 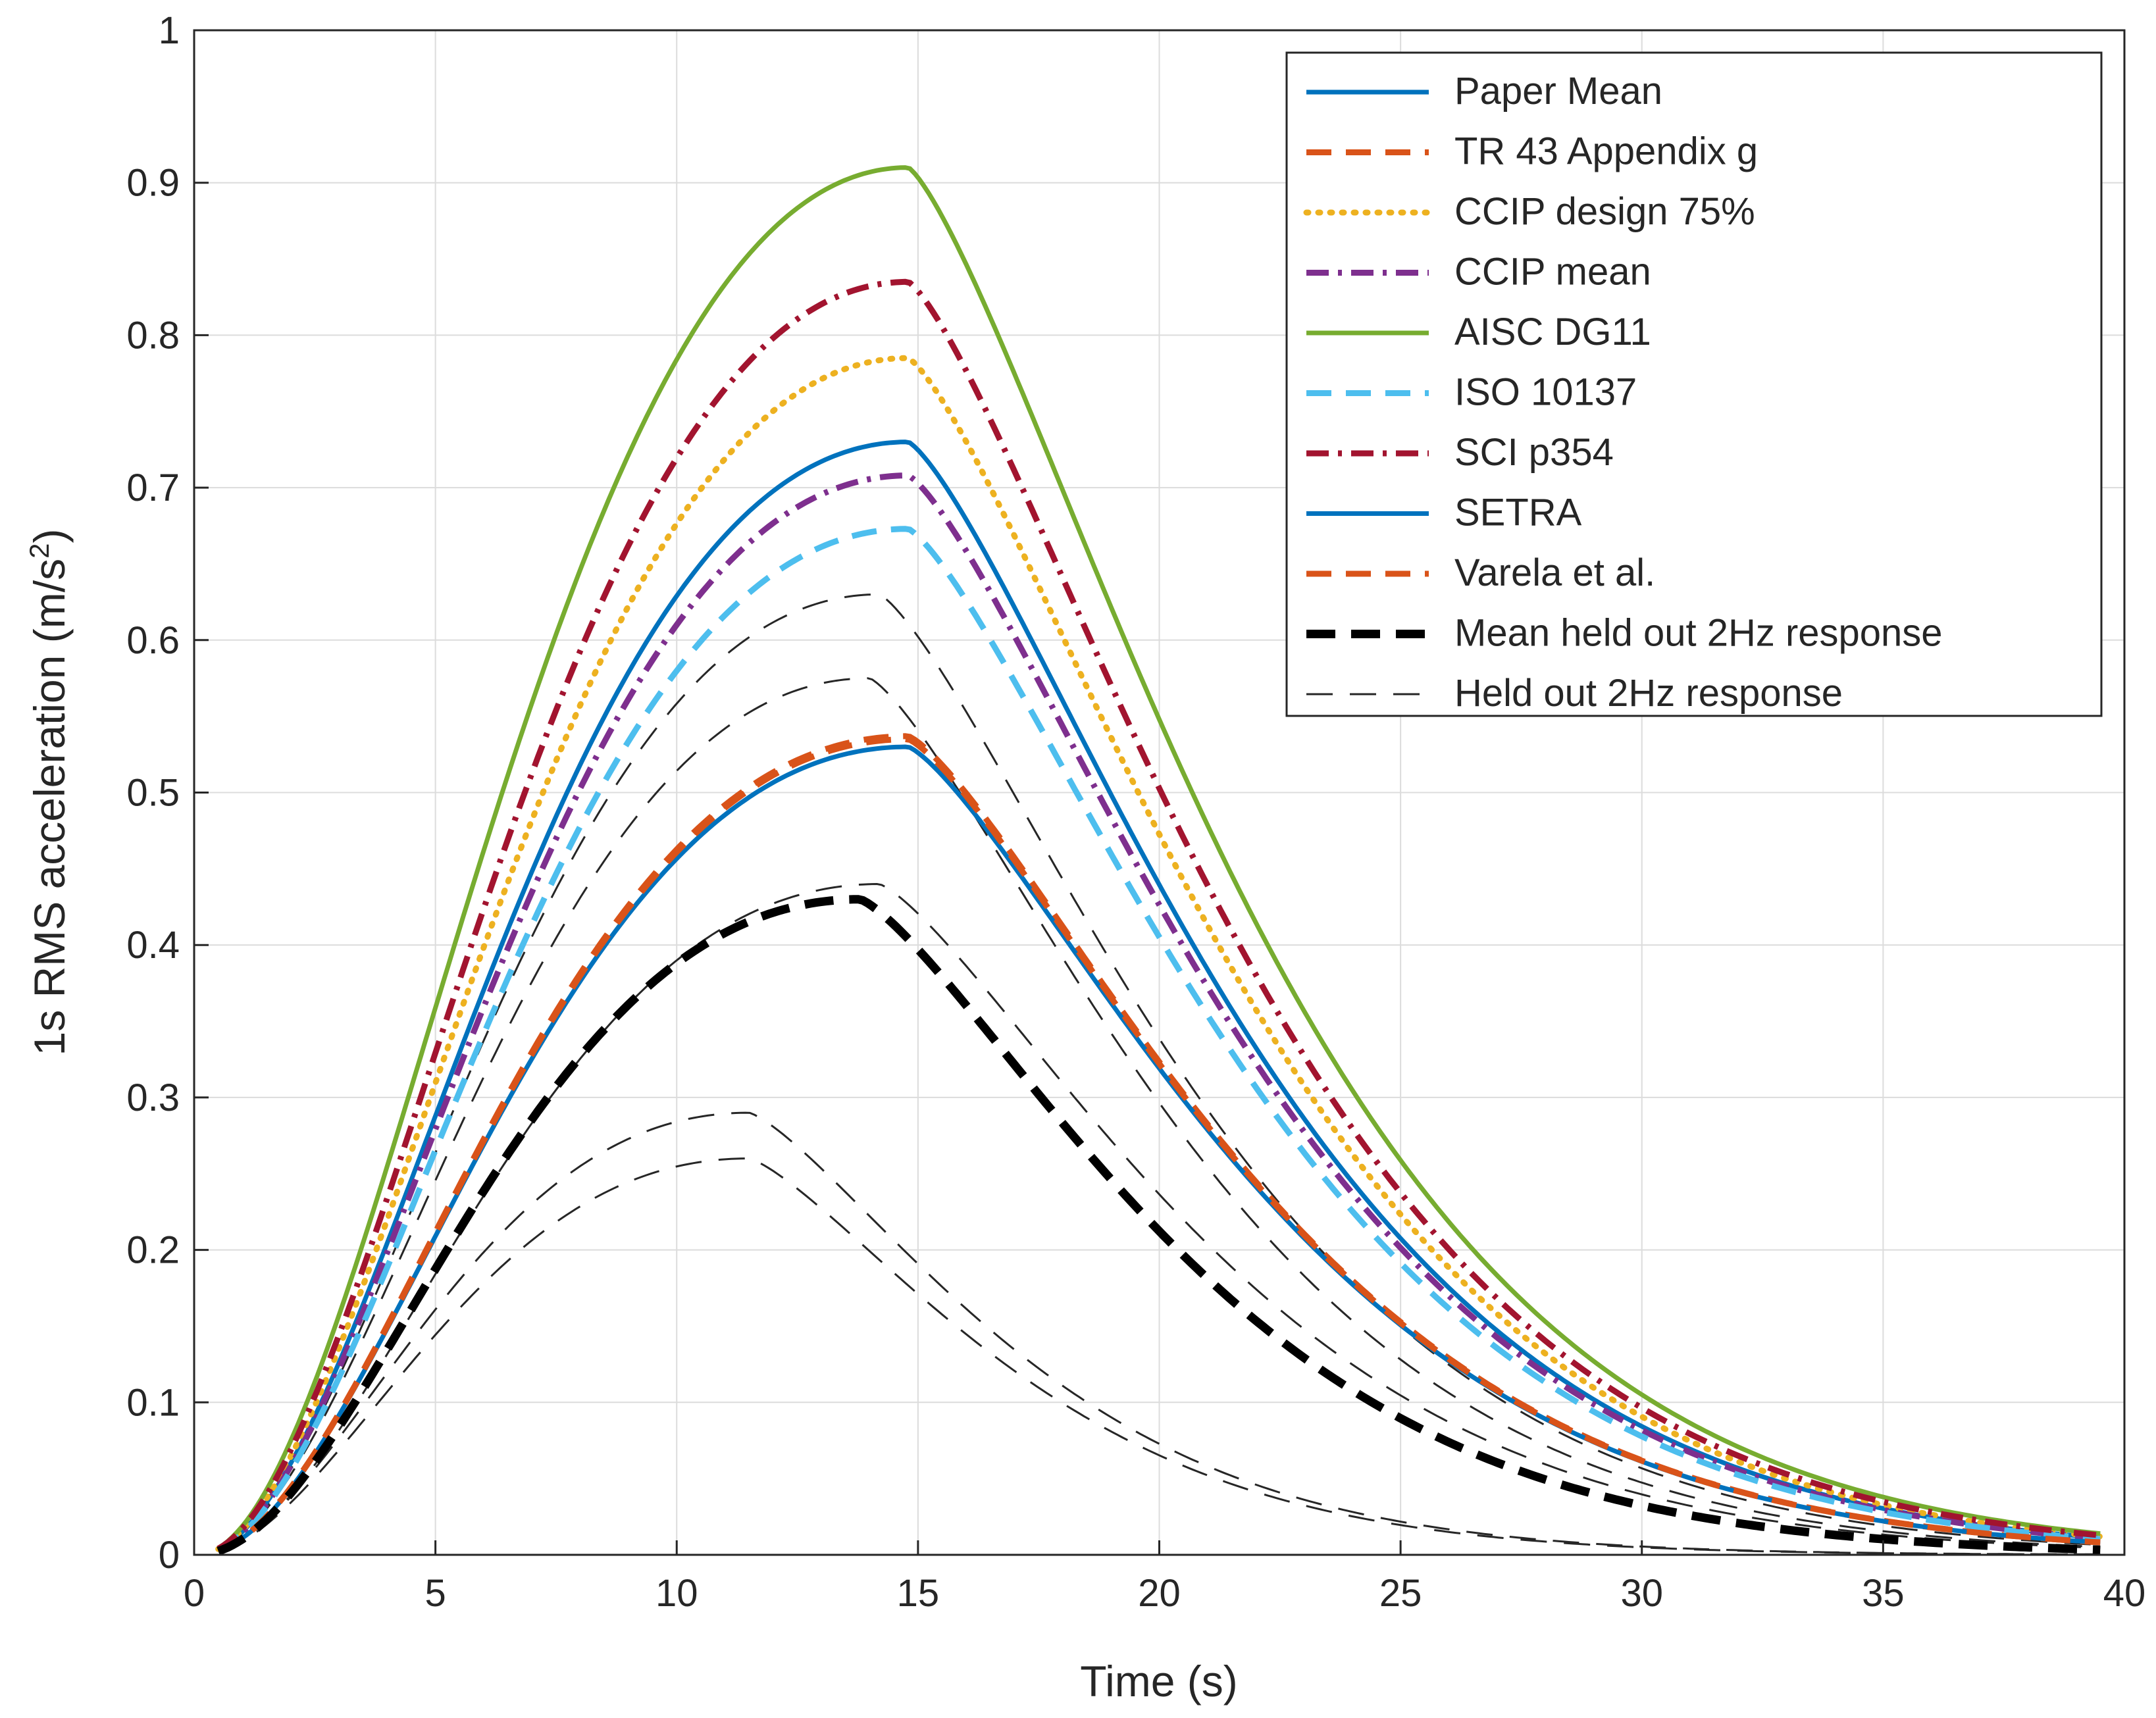 I want to click on y-axis-label-main: 1s RMS acceleration (m/s, so click(x=49, y=807).